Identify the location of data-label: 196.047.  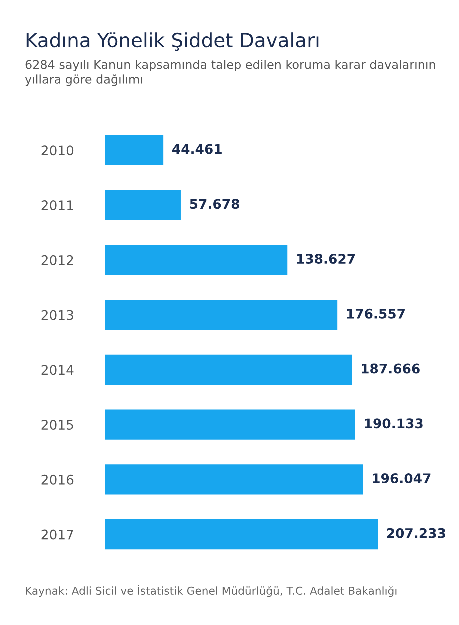
(402, 479).